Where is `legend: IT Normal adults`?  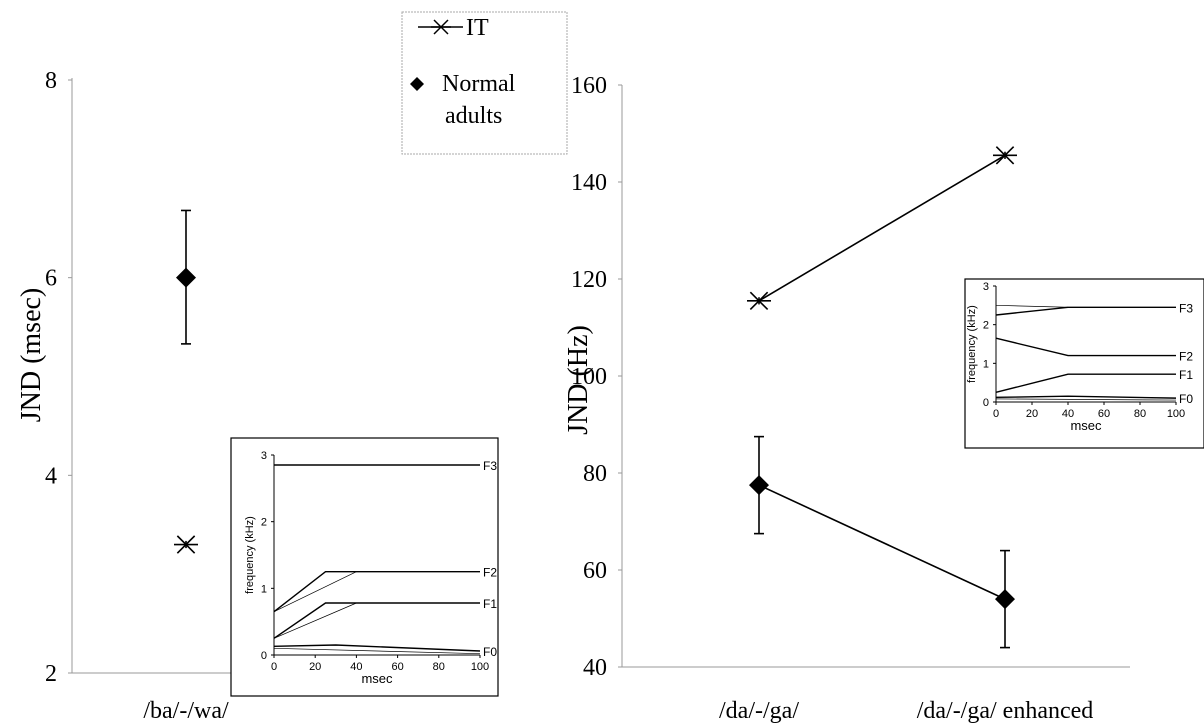
legend: IT Normal adults is located at coordinates (484, 83).